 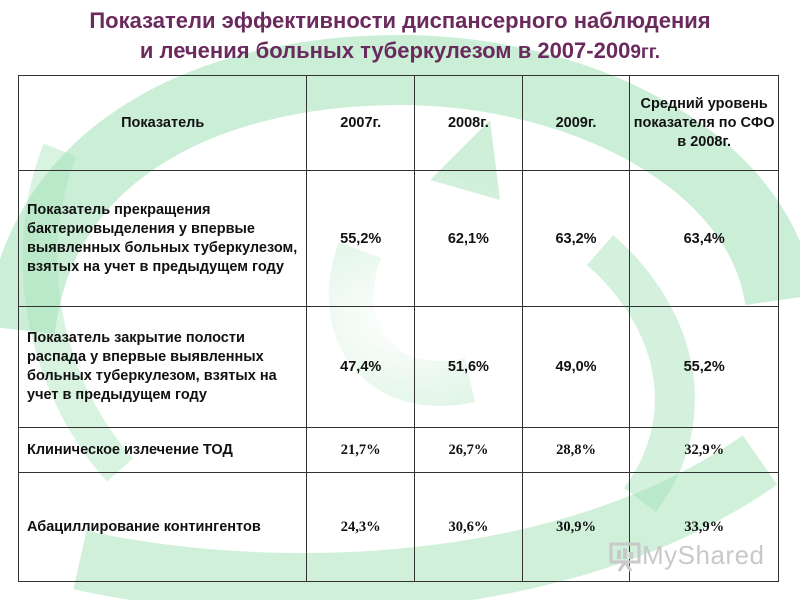 I want to click on cell-2007: 24,3%, so click(x=361, y=527).